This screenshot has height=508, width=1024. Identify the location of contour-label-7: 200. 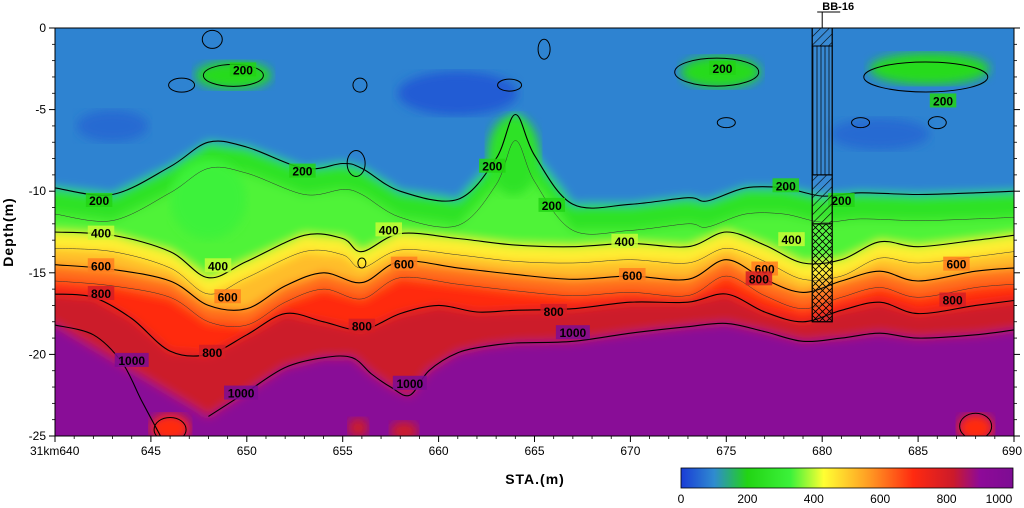
(786, 186).